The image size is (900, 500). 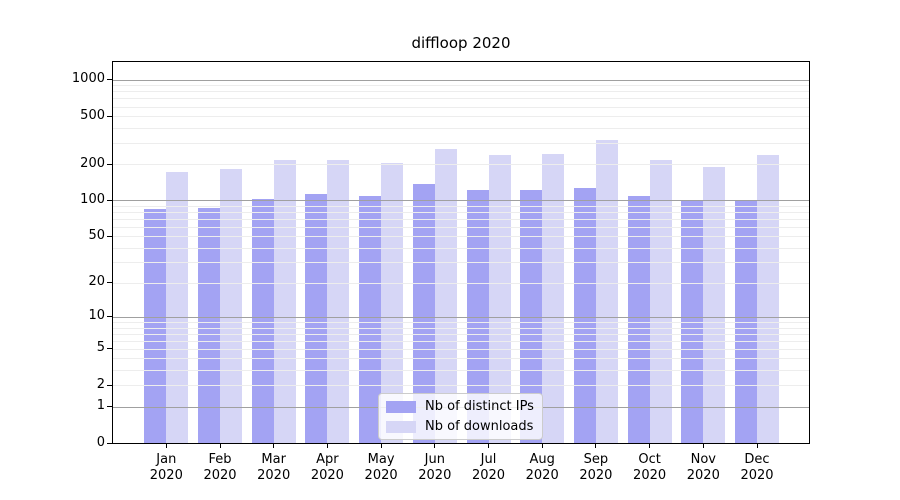 What do you see at coordinates (531, 316) in the screenshot?
I see `bar-ips-aug` at bounding box center [531, 316].